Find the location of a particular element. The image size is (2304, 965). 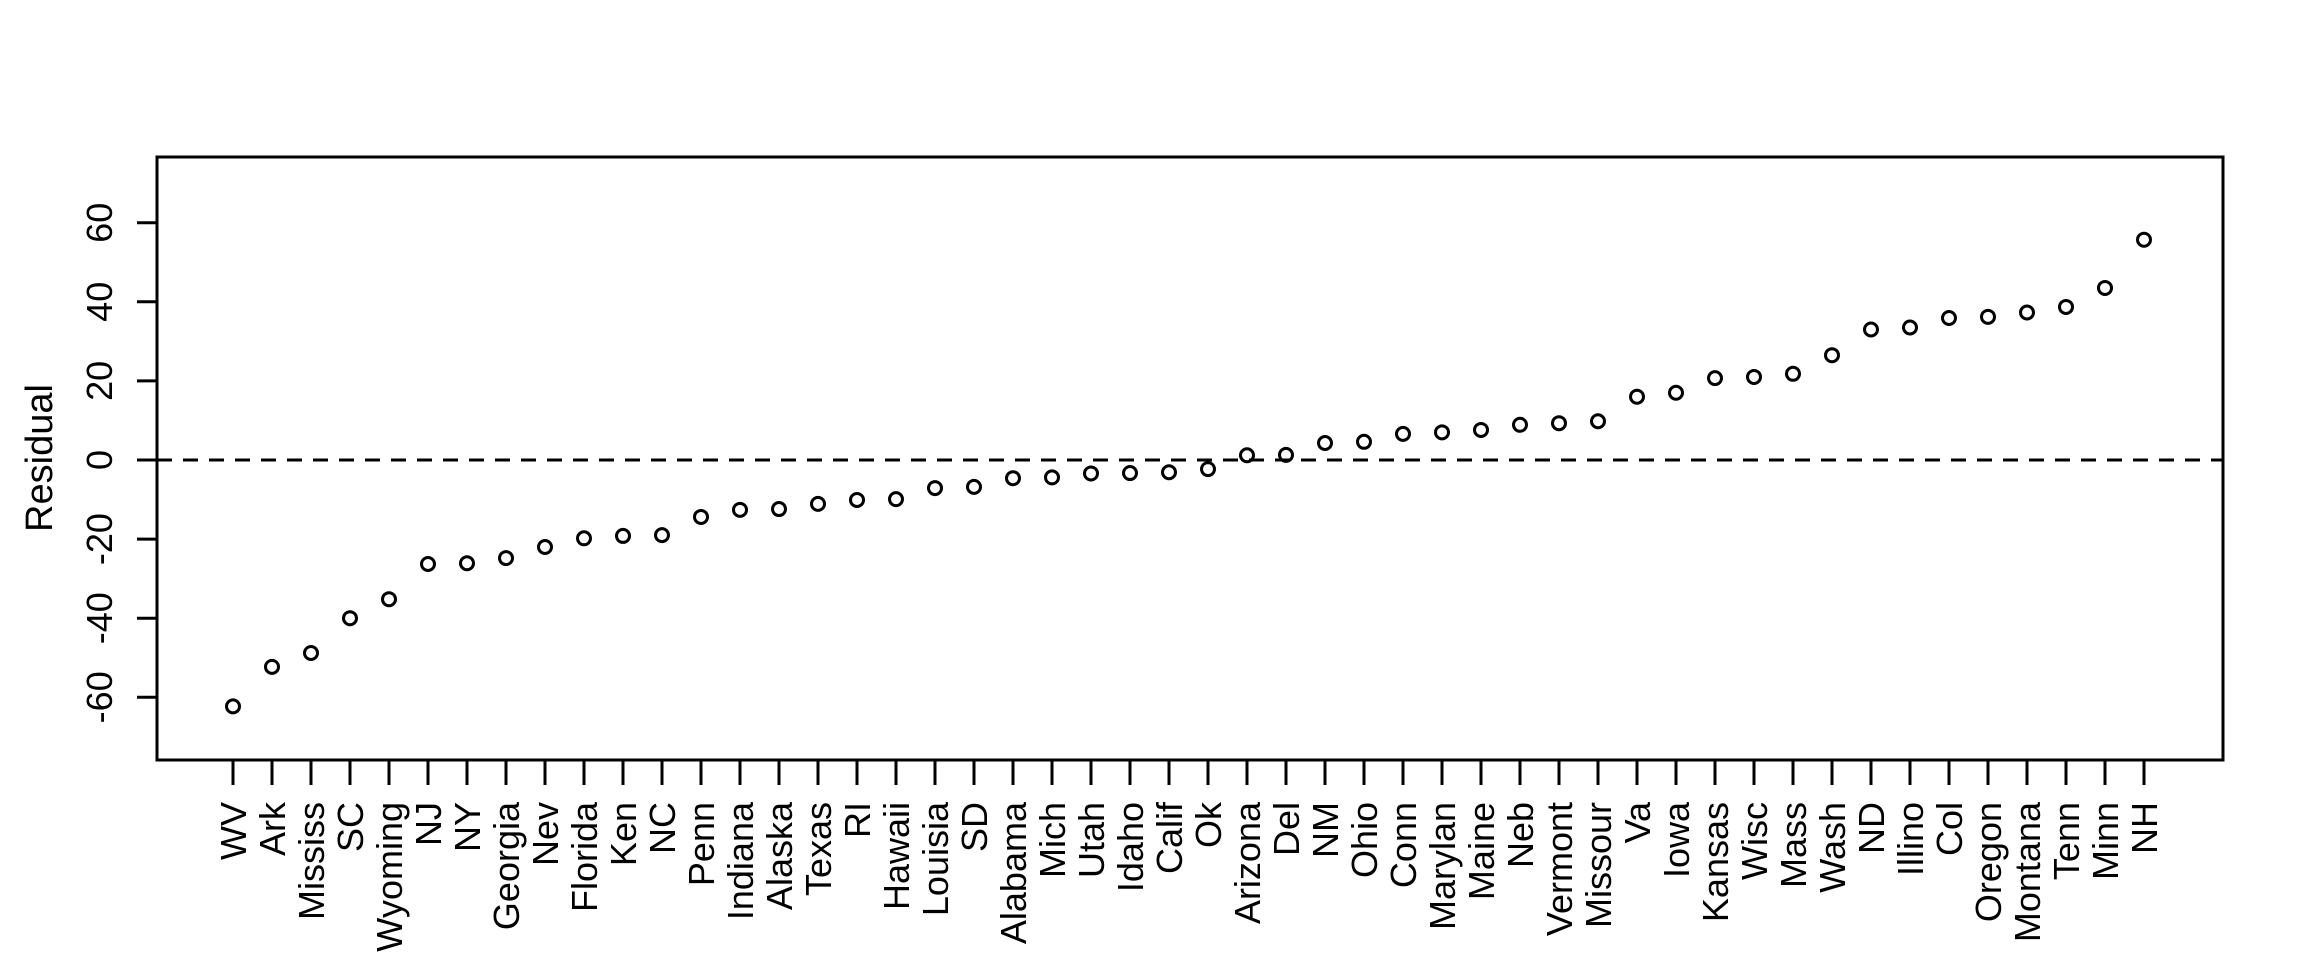

x-axis-tick-label: Neb is located at coordinates (1520, 835).